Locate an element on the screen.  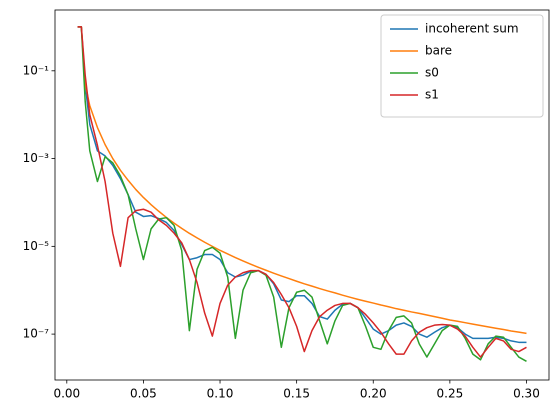
legend-label: s0 is located at coordinates (432, 73).